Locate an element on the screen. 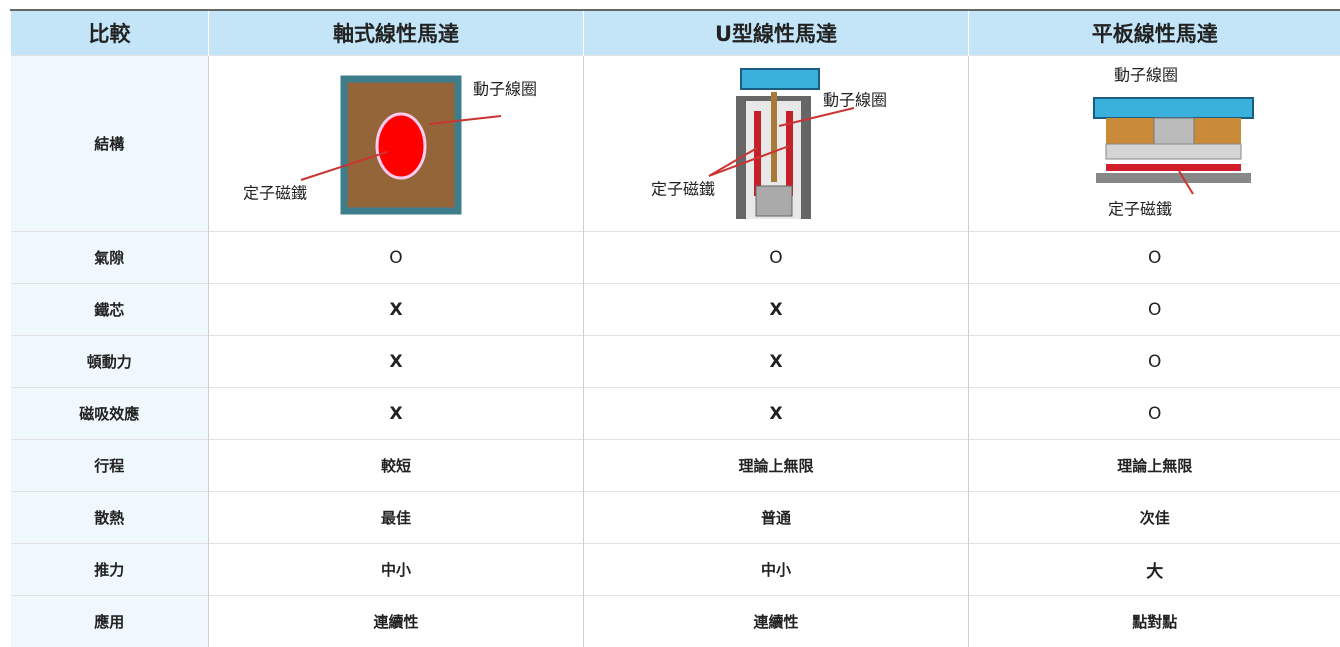 This screenshot has height=647, width=1340. row-label: 磁吸效應 is located at coordinates (110, 414).